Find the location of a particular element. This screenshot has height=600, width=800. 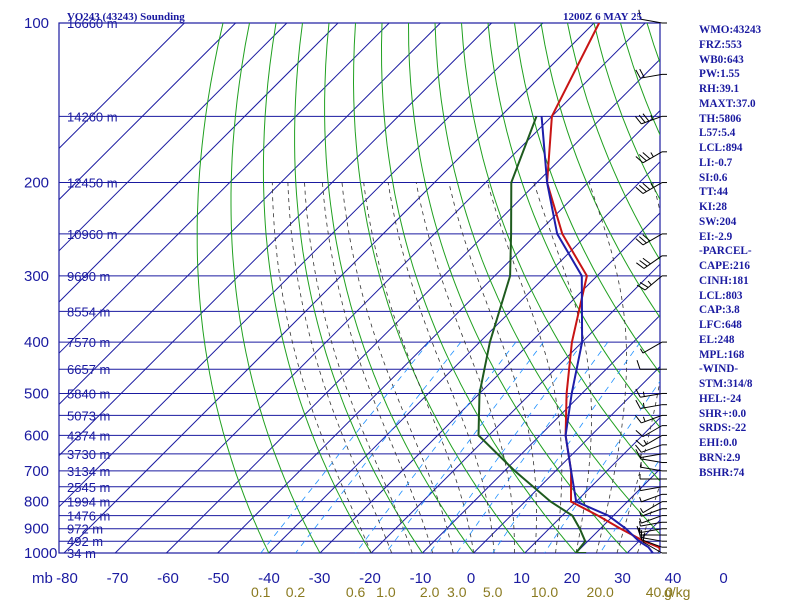

x-tick-label: 0 is located at coordinates (723, 578).